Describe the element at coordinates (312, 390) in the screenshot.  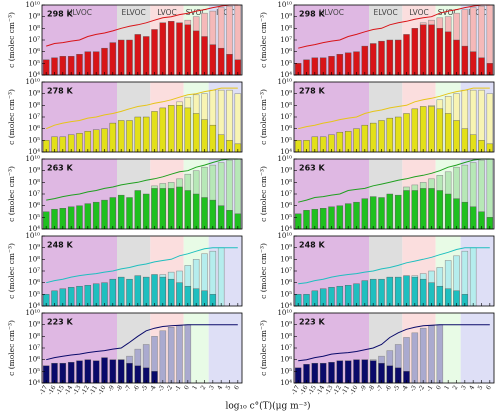
I see `x-tick-label: -15` at that location.